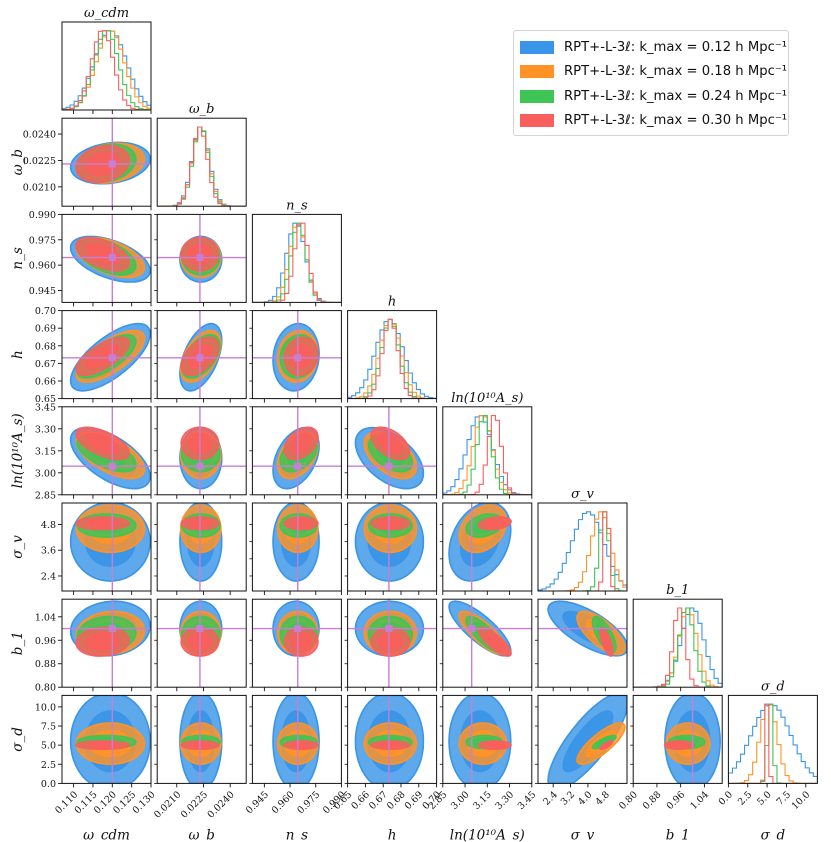  What do you see at coordinates (106, 13) in the screenshot?
I see `panel-title-omega_cdm: ω_cdm` at bounding box center [106, 13].